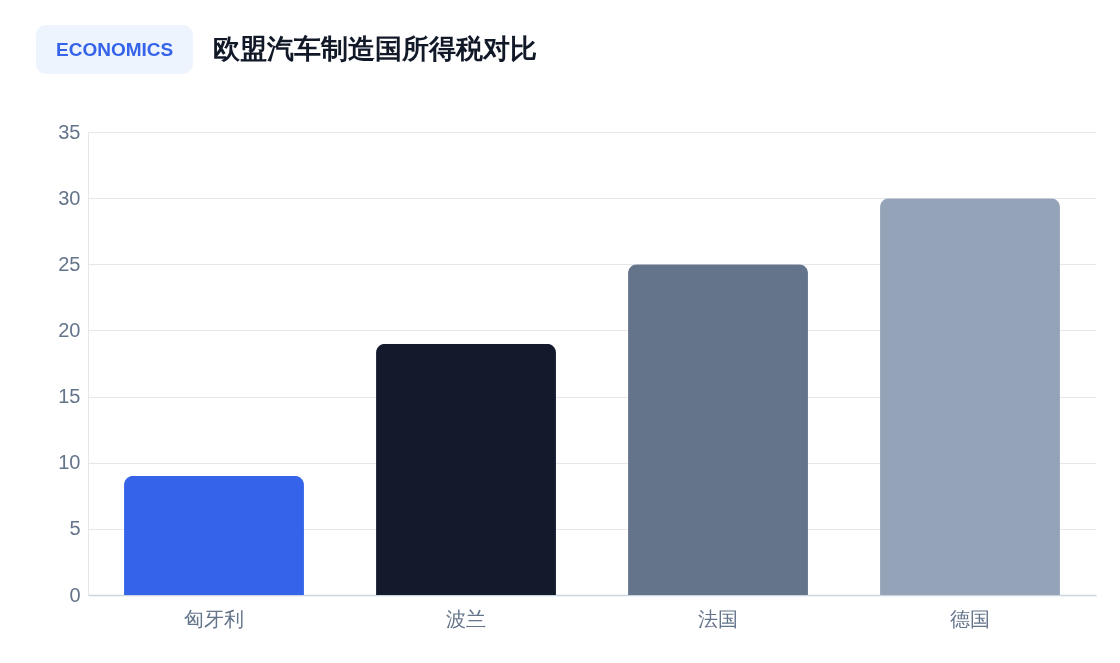 This screenshot has height=663, width=1120. Describe the element at coordinates (115, 49) in the screenshot. I see `chart-subtitle: ECONOMICS` at that location.